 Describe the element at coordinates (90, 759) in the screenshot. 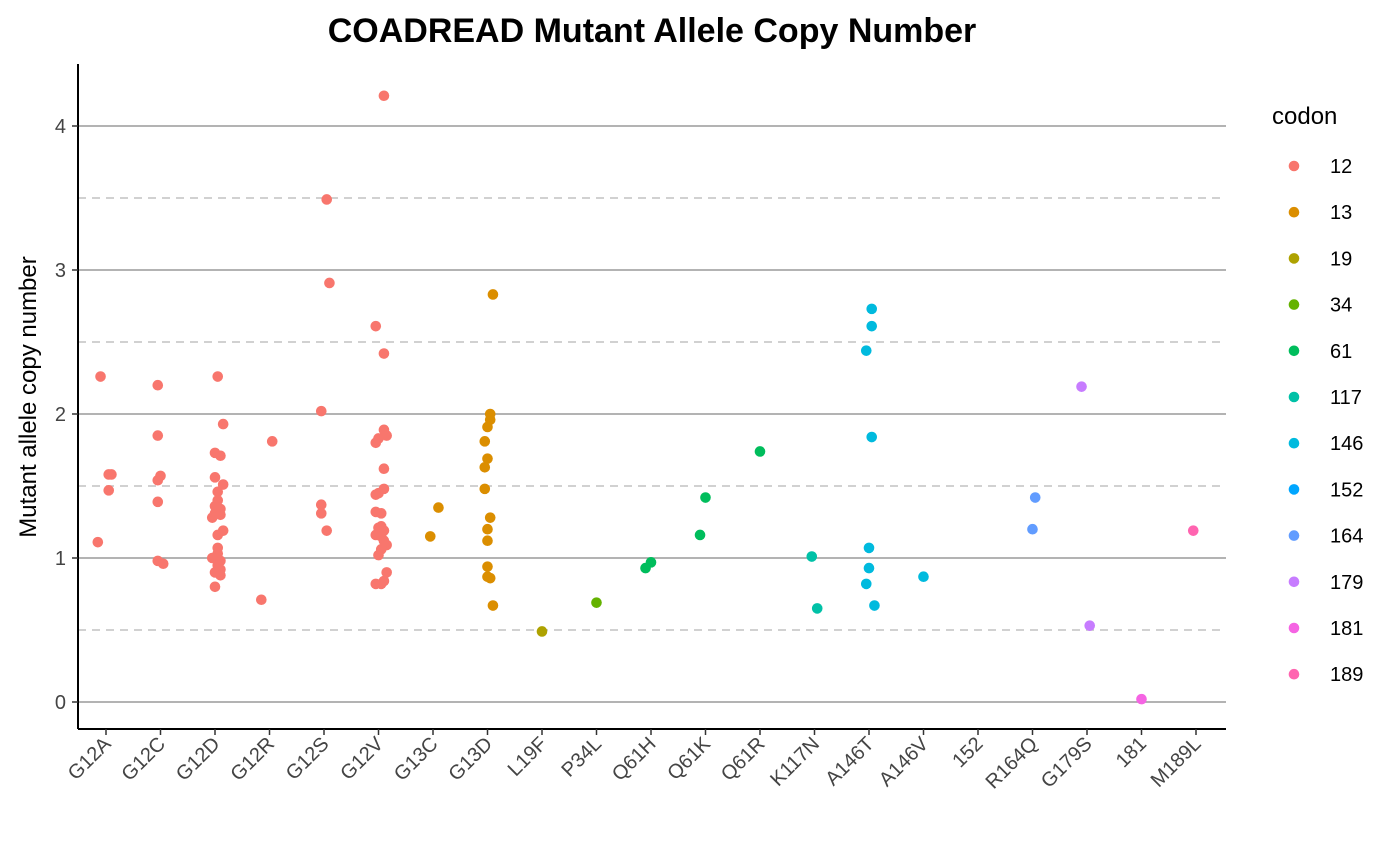

I see `x-tick-label: G12A` at that location.